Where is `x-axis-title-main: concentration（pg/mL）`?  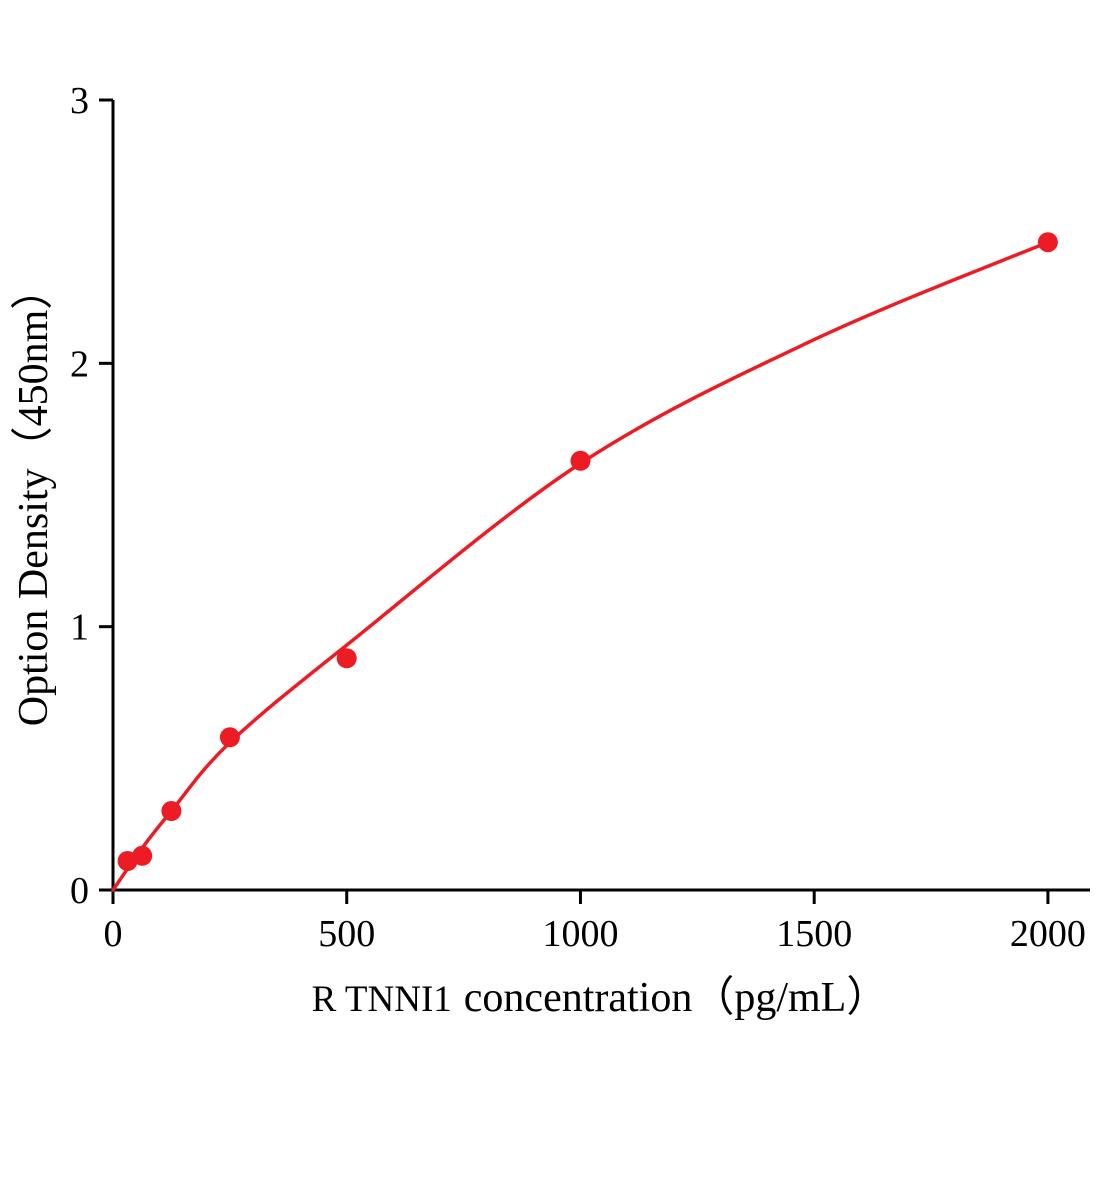
x-axis-title-main: concentration（pg/mL） is located at coordinates (676, 998).